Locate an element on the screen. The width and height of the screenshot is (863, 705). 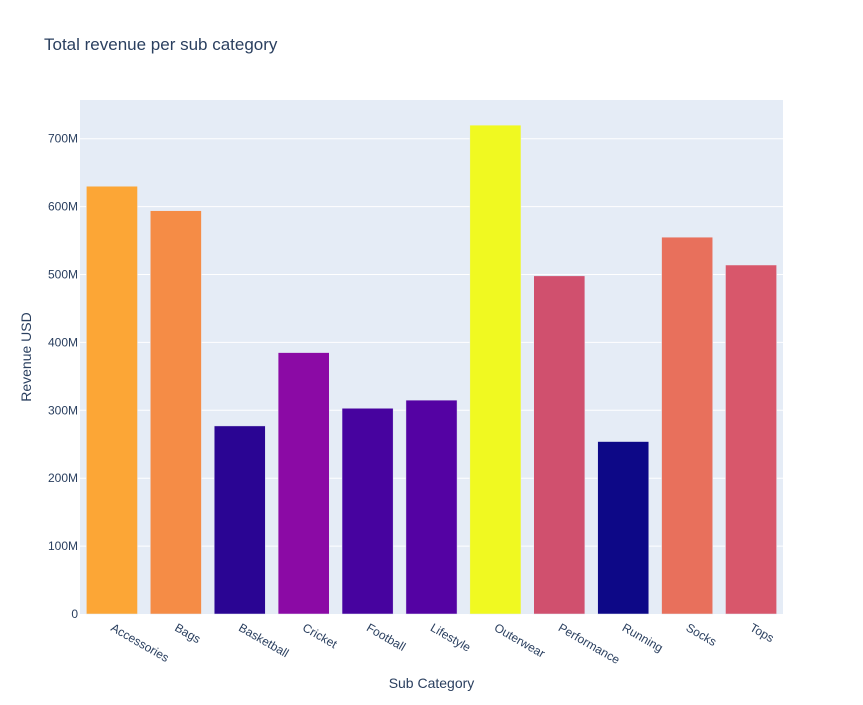
bar-bags is located at coordinates (176, 412).